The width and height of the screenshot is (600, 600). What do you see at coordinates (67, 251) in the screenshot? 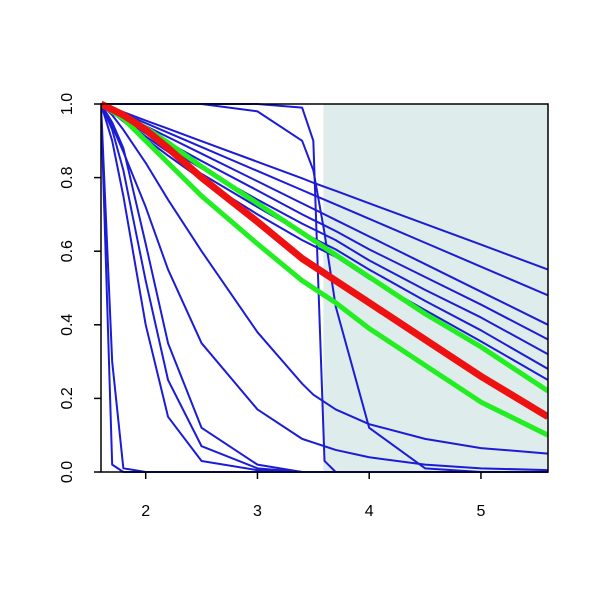
I see `y-tick-label: 0.6` at bounding box center [67, 251].